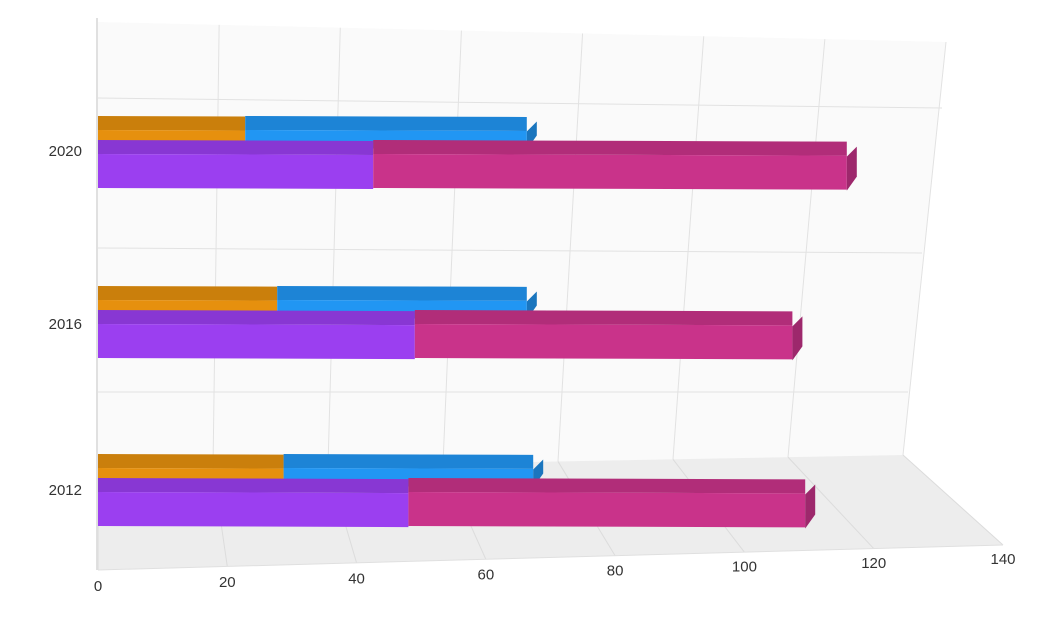  I want to click on y-category-label: 2012, so click(65, 490).